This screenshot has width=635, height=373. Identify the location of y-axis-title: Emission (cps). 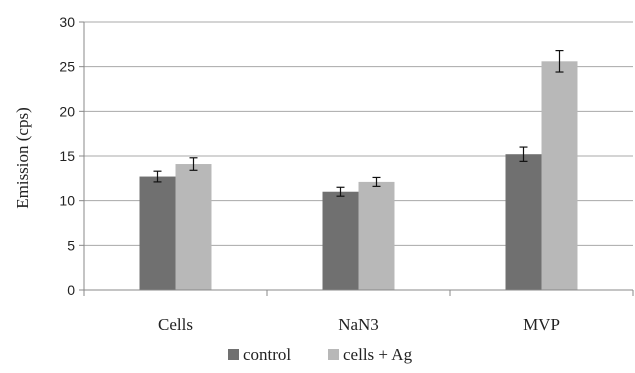
(22, 158).